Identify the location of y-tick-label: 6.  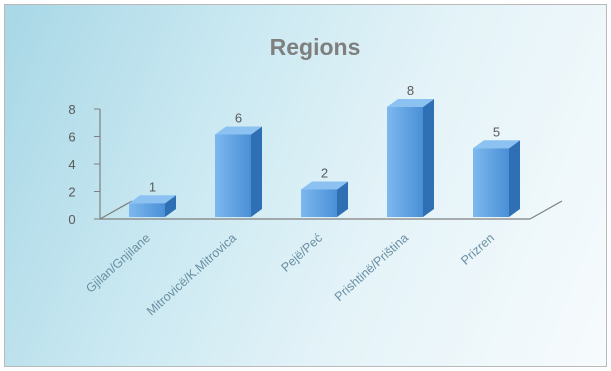
(71, 137).